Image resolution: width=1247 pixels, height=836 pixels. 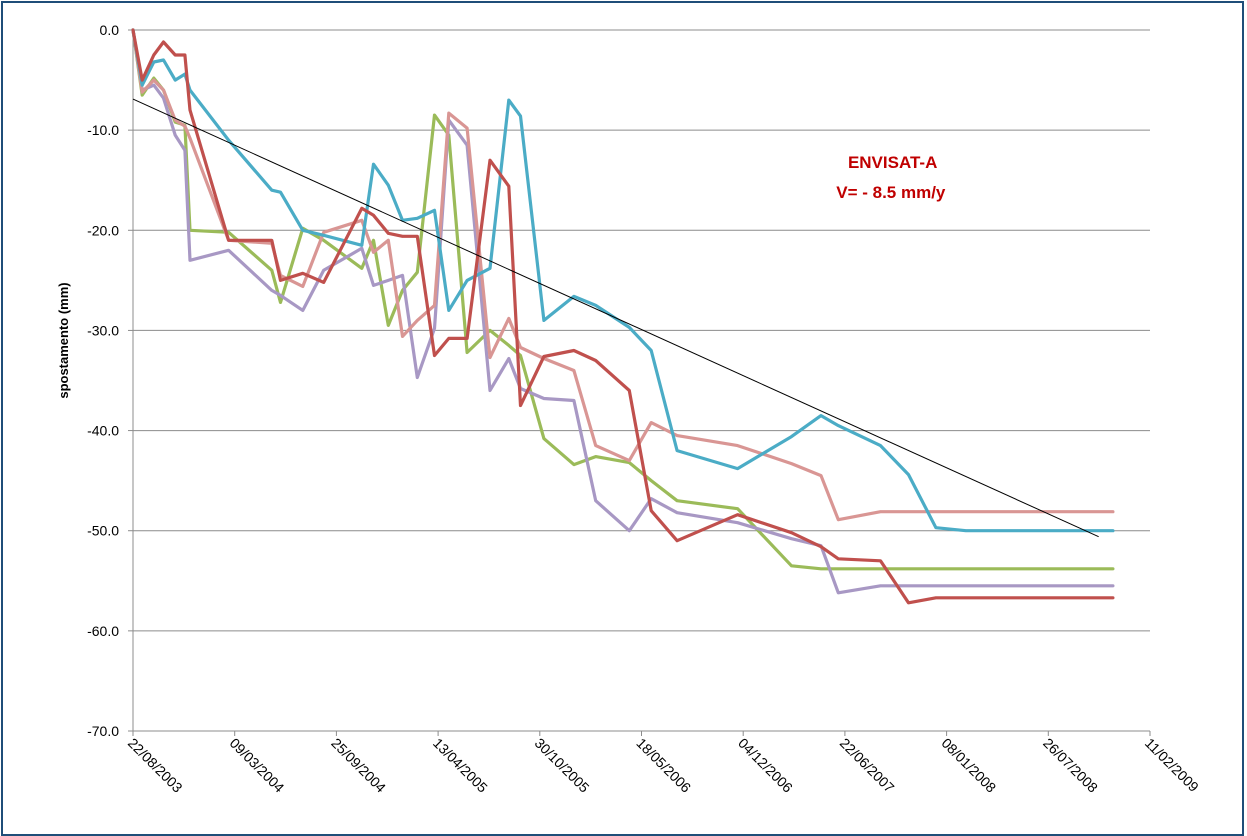 What do you see at coordinates (110, 30) in the screenshot?
I see `y-tick-label: 0.0` at bounding box center [110, 30].